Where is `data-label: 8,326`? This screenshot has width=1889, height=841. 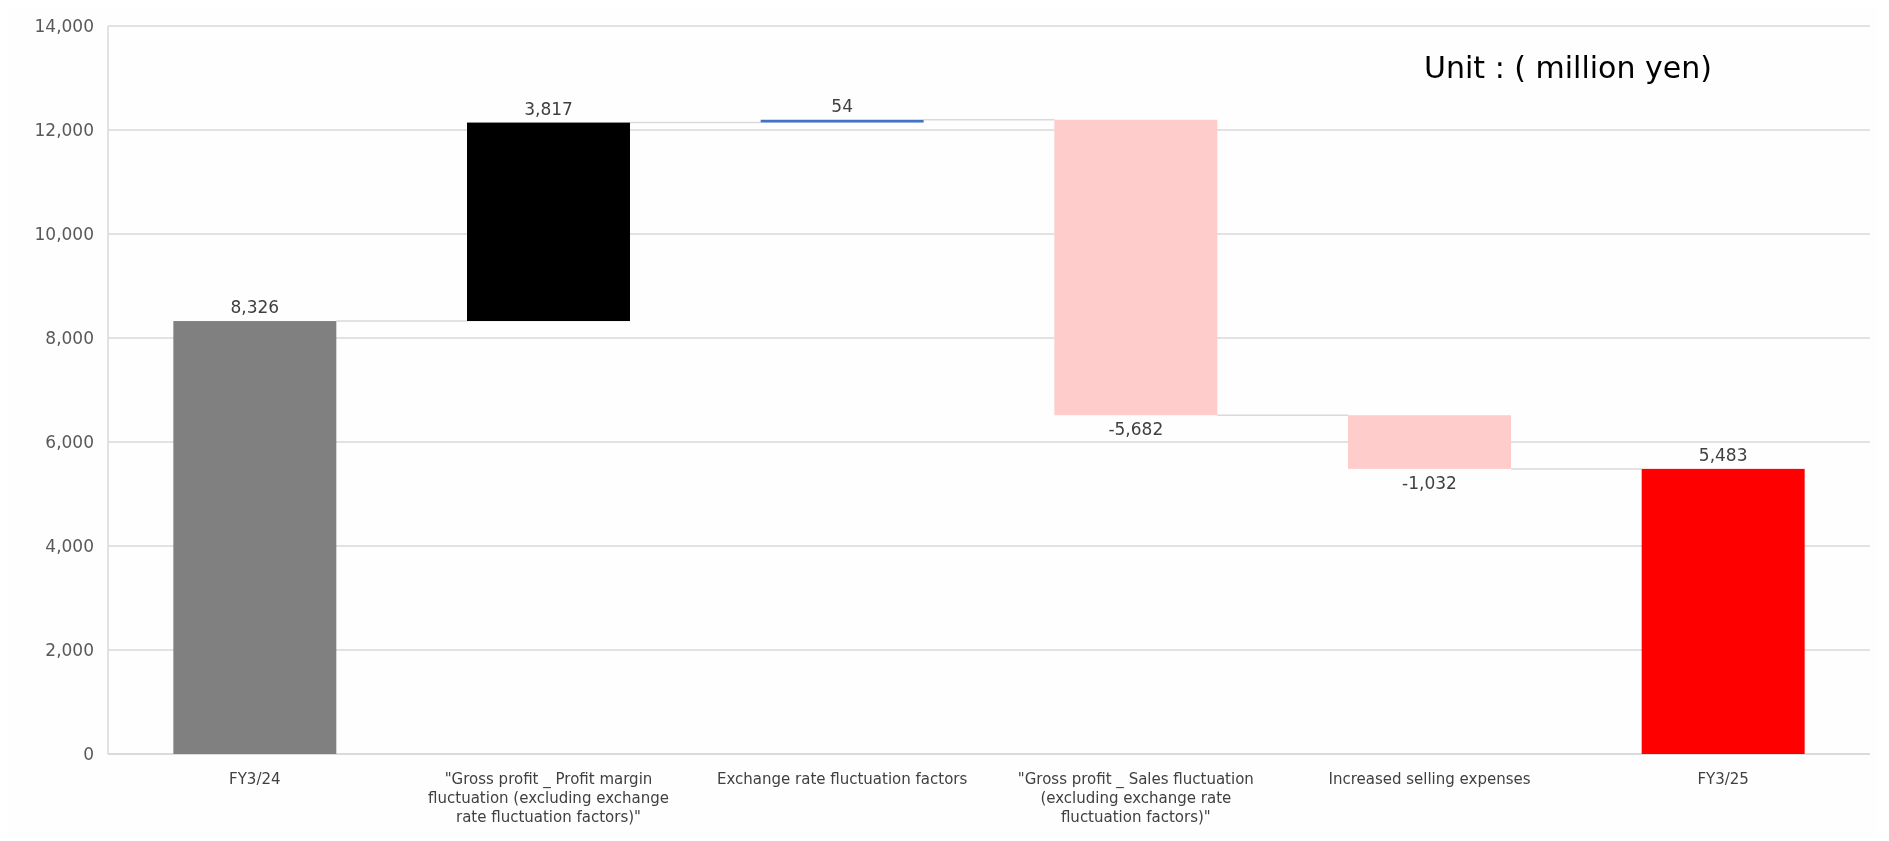 data-label: 8,326 is located at coordinates (255, 307).